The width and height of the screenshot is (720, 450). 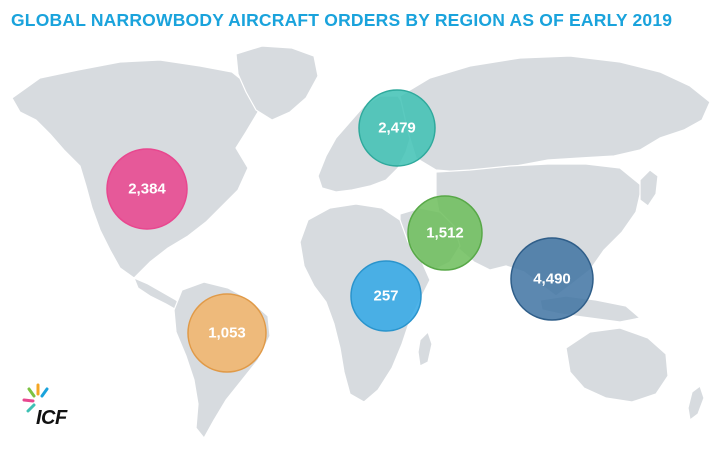 I want to click on icf-logo: ICF, so click(x=57, y=408).